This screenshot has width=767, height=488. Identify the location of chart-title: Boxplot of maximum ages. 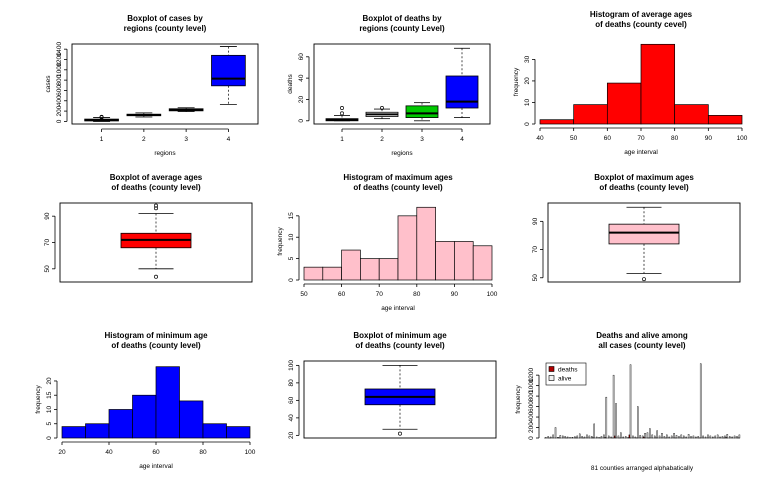
(644, 177).